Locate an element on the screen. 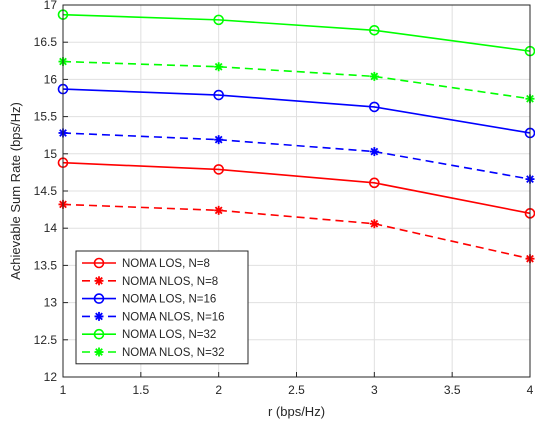  y-tick-label: 16 is located at coordinates (51, 79).